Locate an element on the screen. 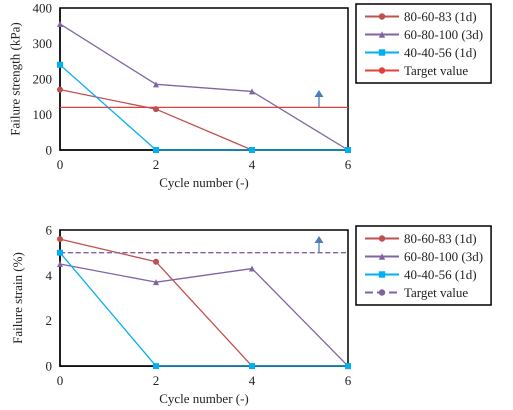  y-tick-label: 2 is located at coordinates (49, 320).